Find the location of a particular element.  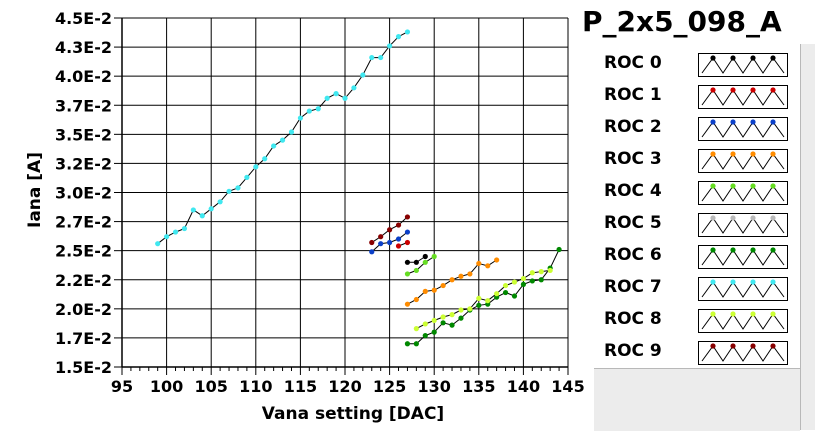

x-tick-label: 135 is located at coordinates (478, 386).